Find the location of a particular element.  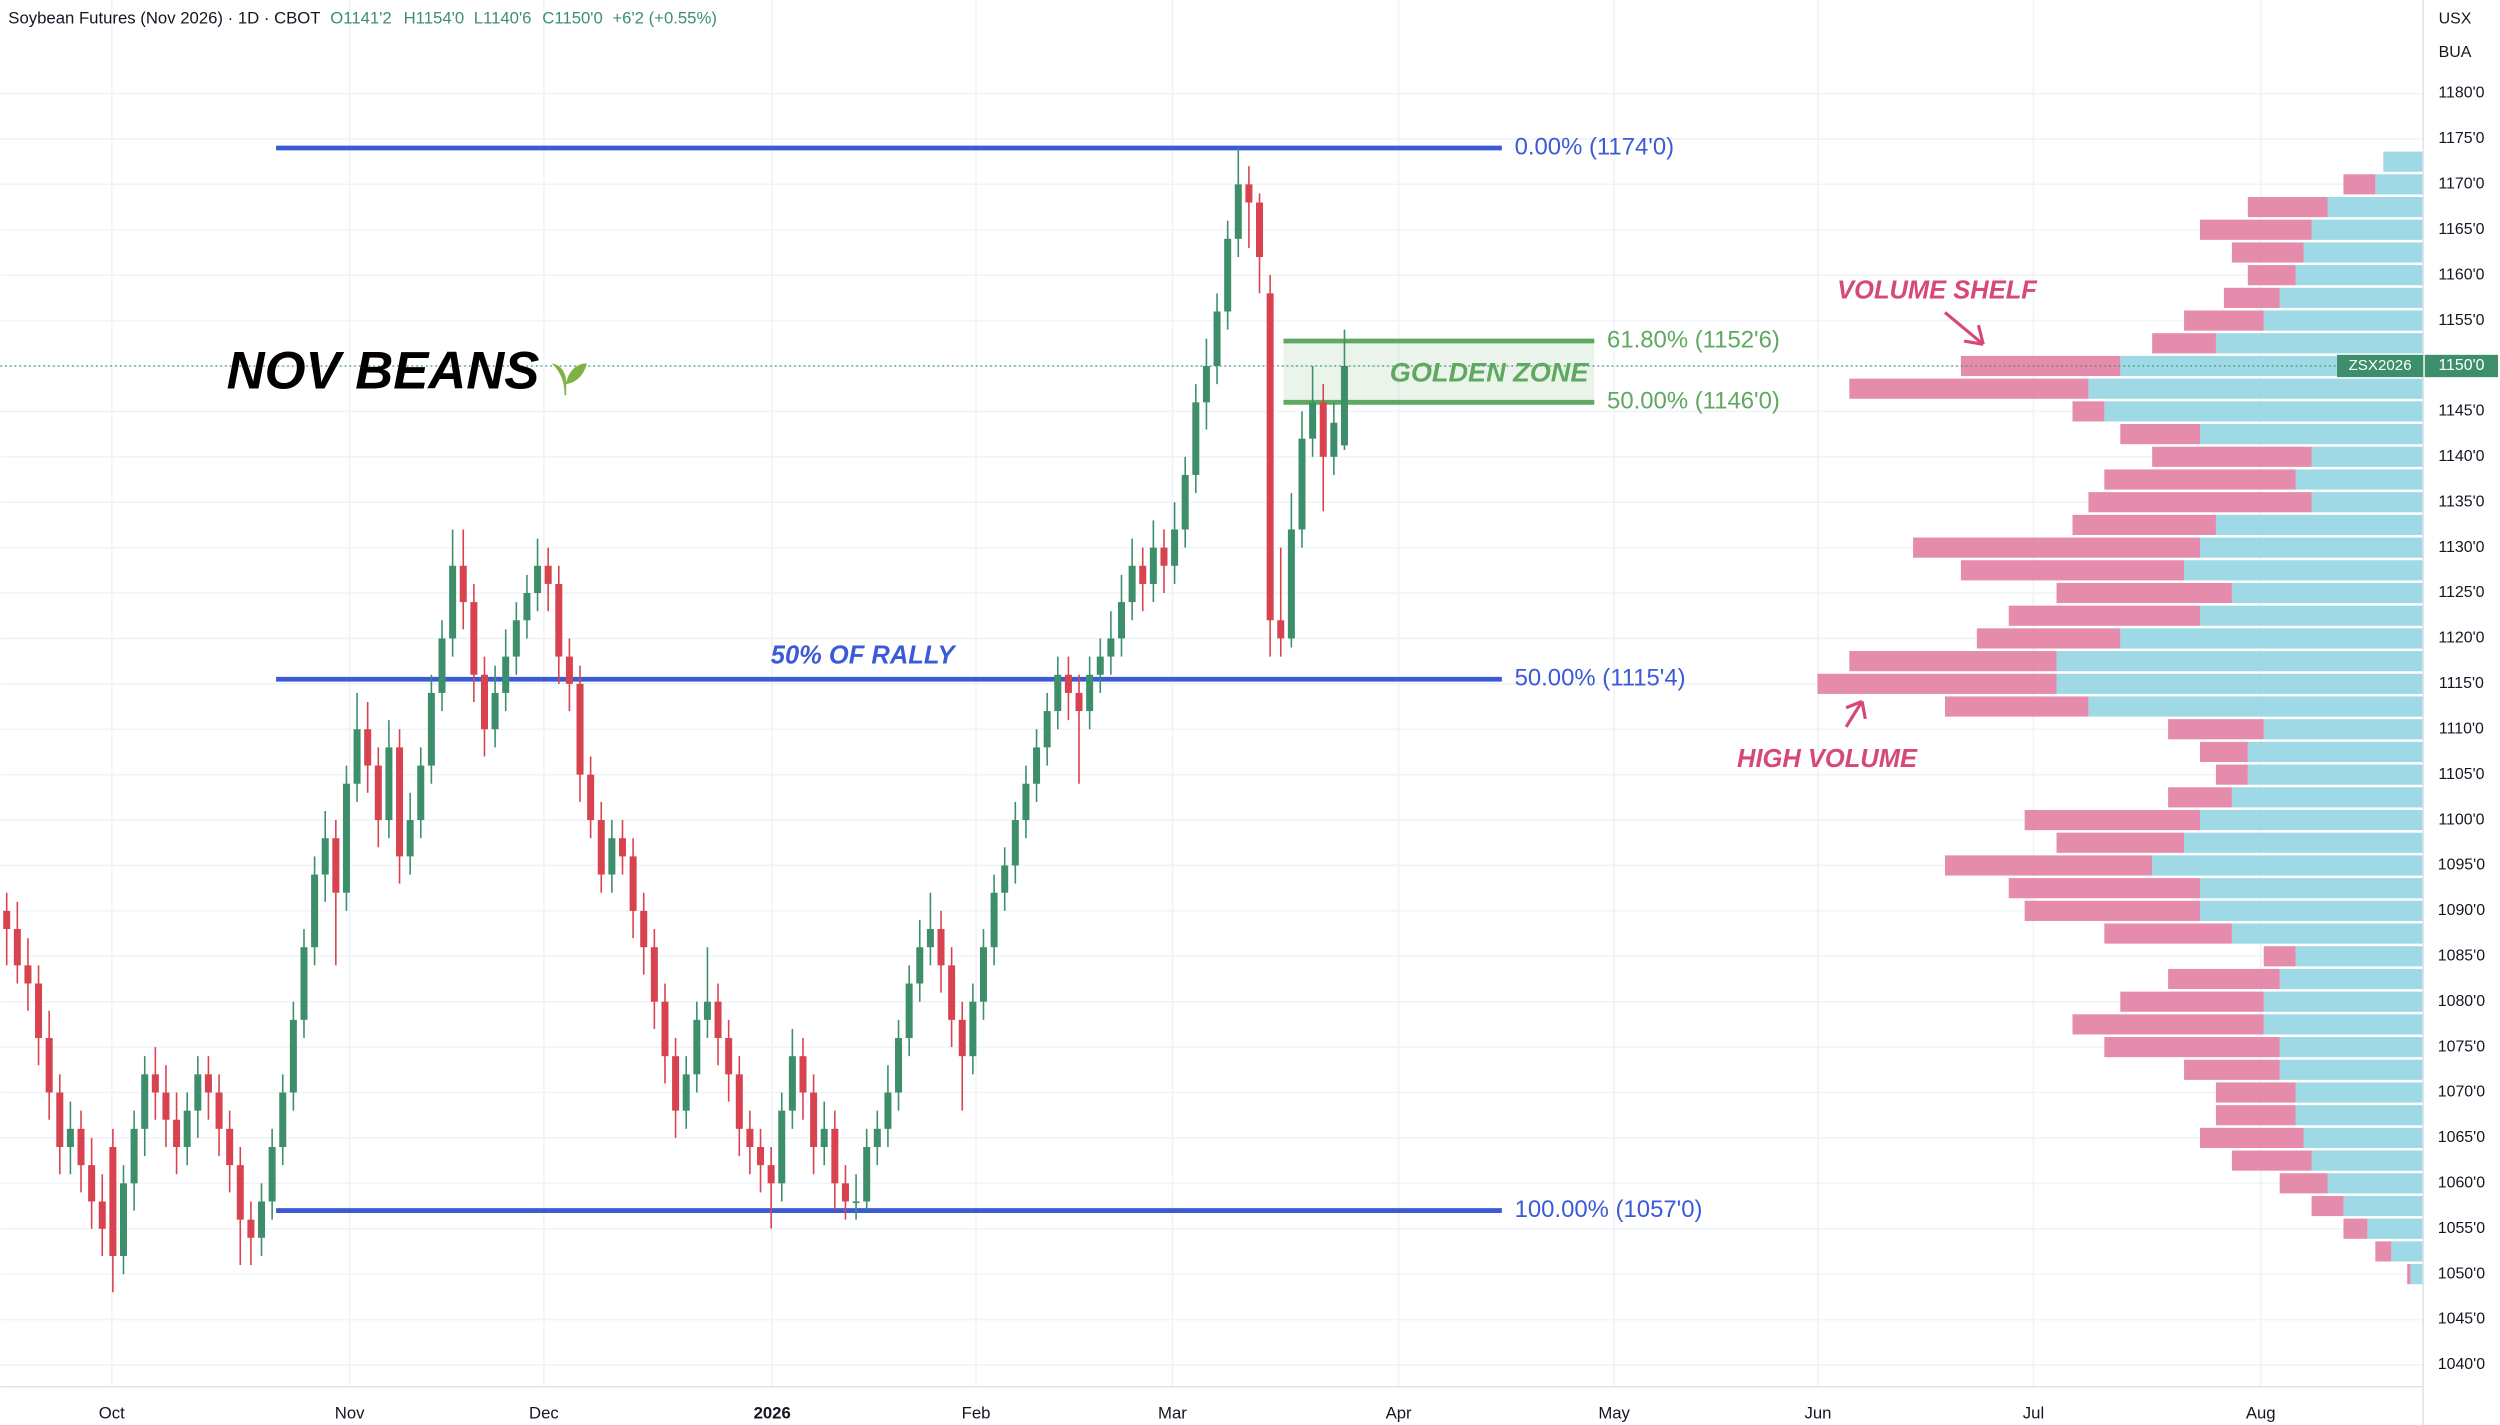

symbol-tag-bg is located at coordinates (2380, 366).